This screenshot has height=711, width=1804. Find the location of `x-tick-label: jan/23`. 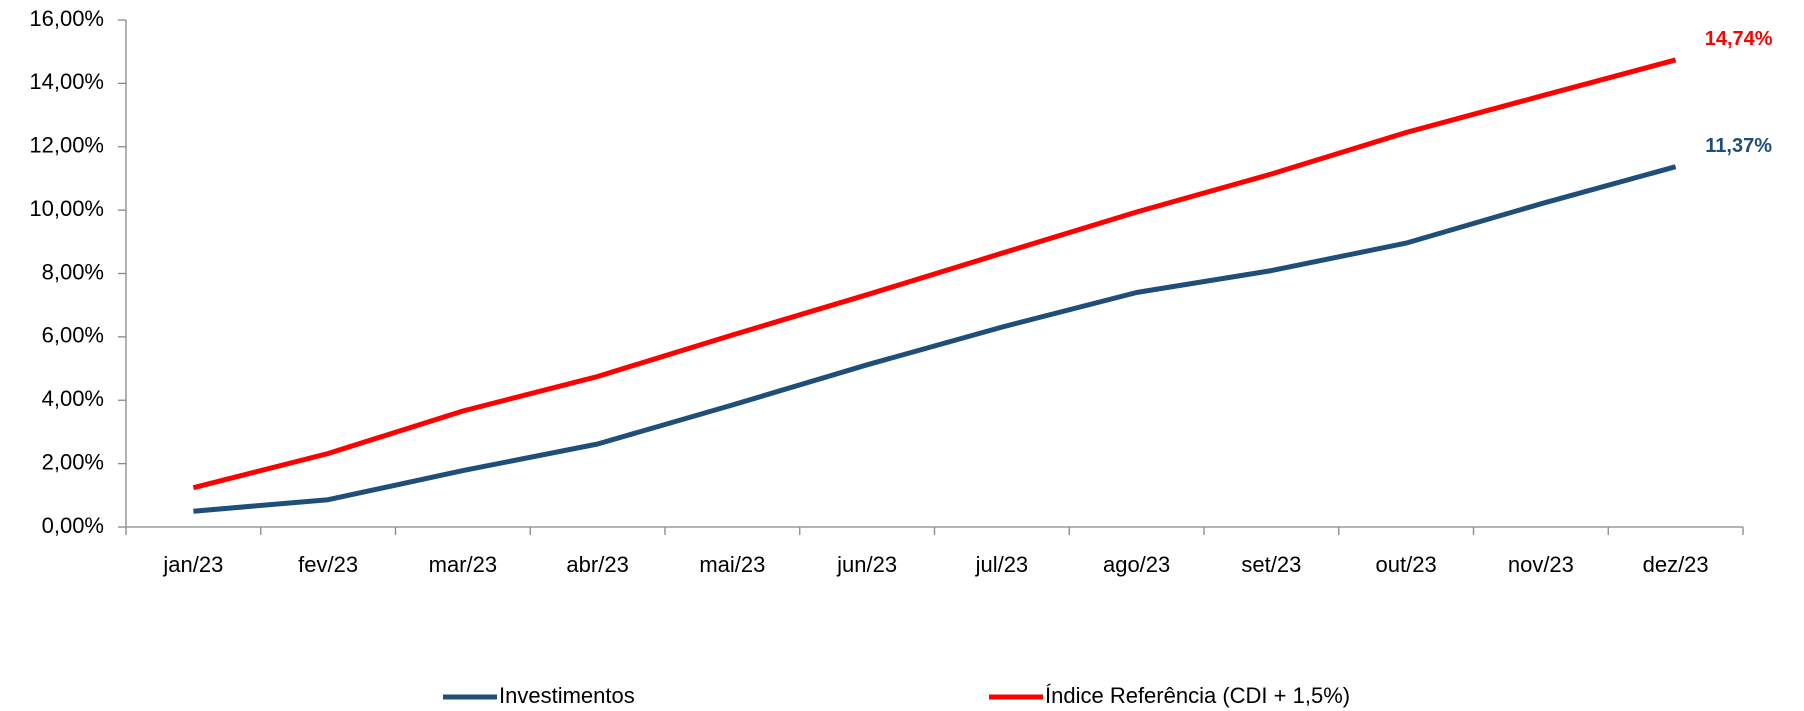

x-tick-label: jan/23 is located at coordinates (192, 564).